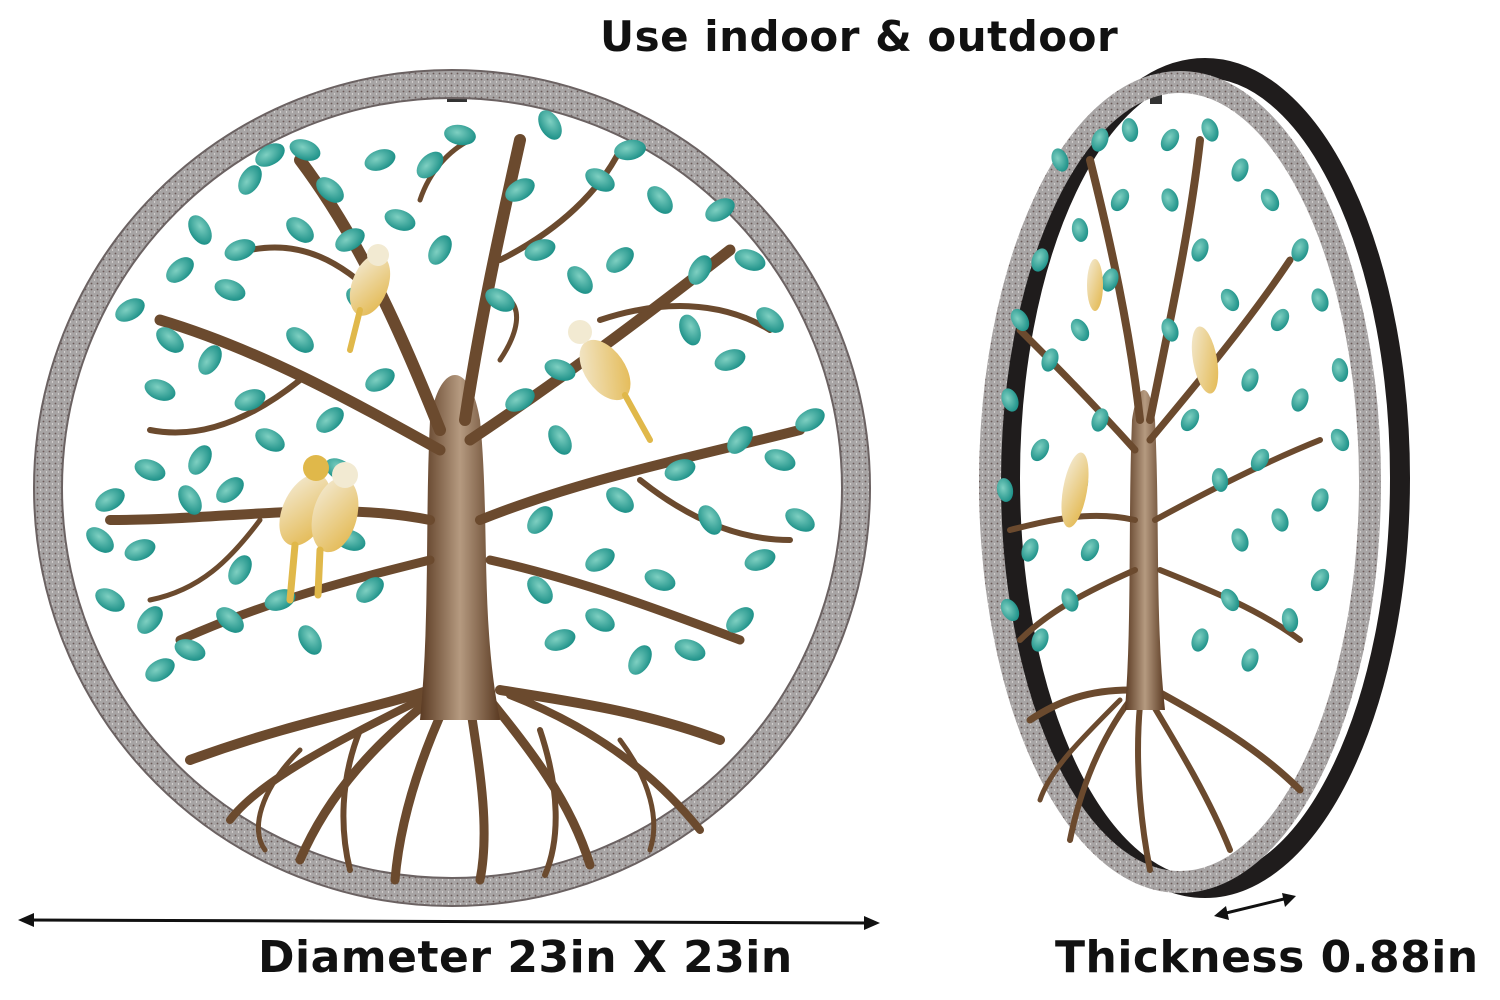 This screenshot has height=1000, width=1500. I want to click on bird-figures, so click(466, 424).